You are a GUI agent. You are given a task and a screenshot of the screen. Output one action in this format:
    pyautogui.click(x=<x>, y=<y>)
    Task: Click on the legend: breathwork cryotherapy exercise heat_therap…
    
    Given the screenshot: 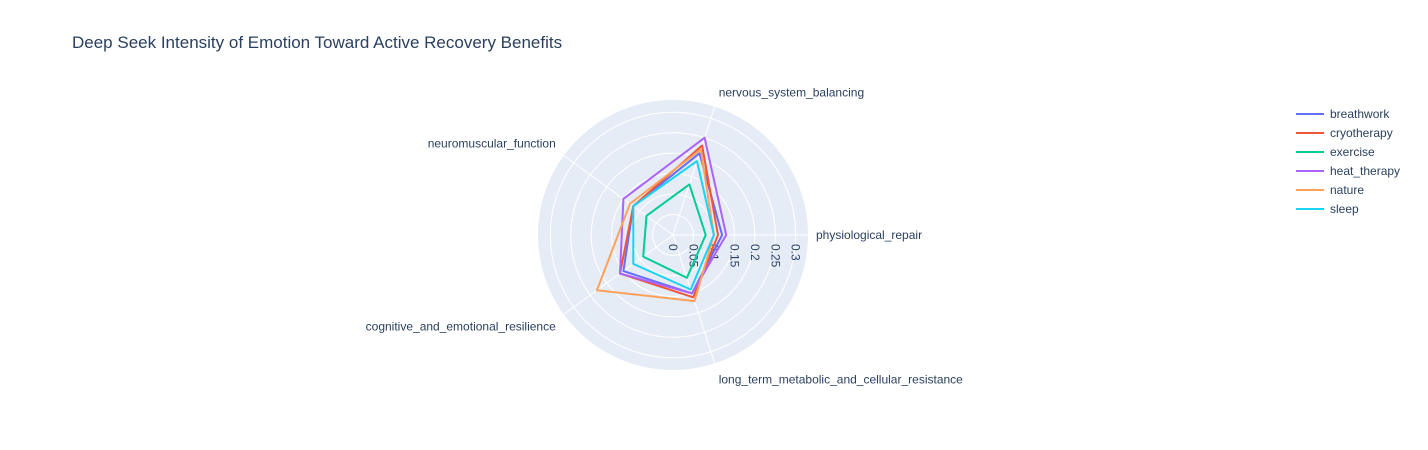 What is the action you would take?
    pyautogui.click(x=1348, y=161)
    